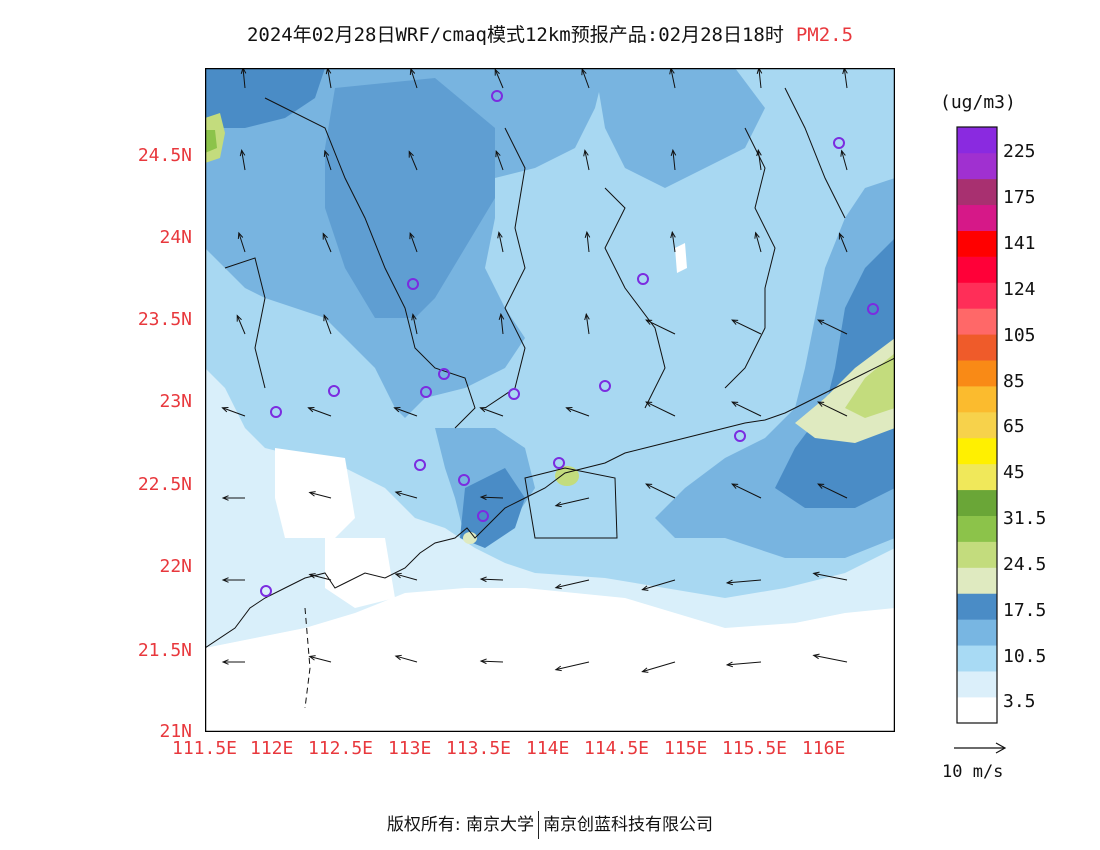 The width and height of the screenshot is (1100, 850). What do you see at coordinates (1025, 518) in the screenshot?
I see `legend-label-31.5: 31.5` at bounding box center [1025, 518].